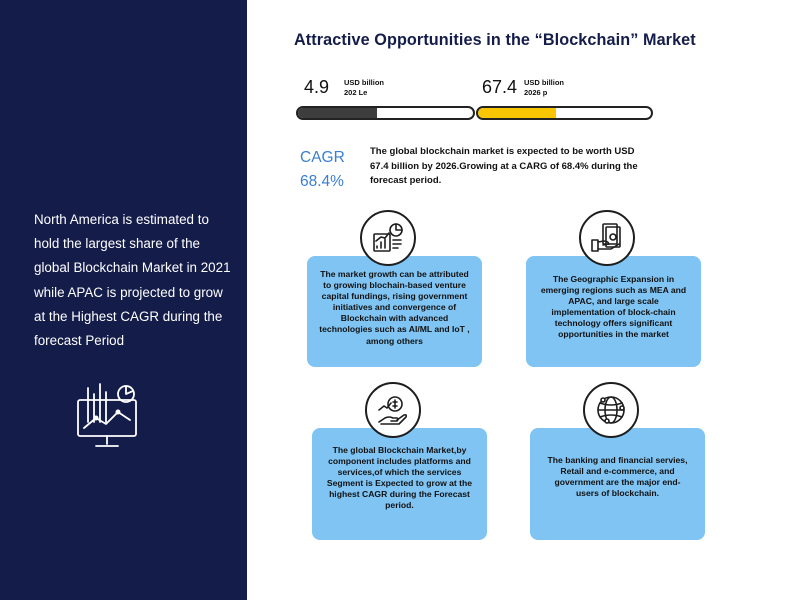  Describe the element at coordinates (317, 87) in the screenshot. I see `metric-2021-value: 4.9` at that location.